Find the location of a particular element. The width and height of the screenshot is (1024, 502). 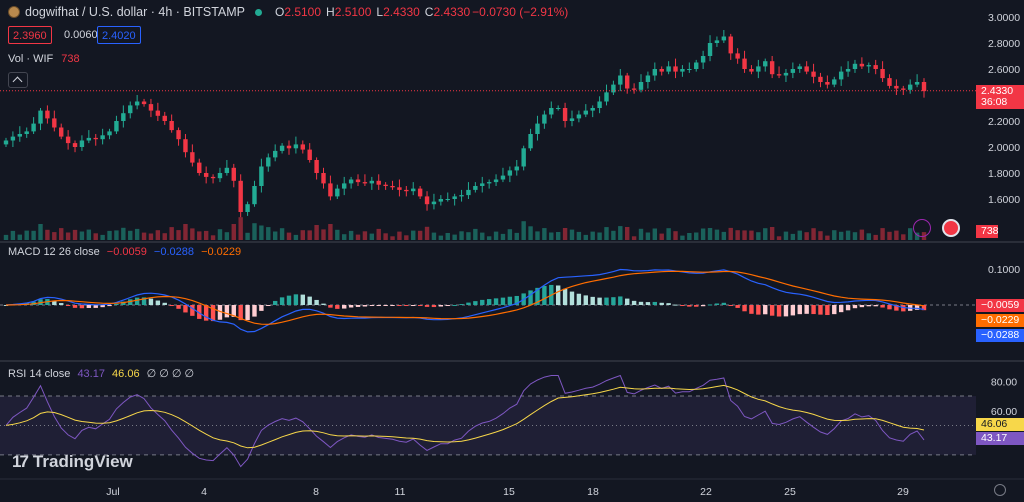

market-status-icon is located at coordinates (258, 12).